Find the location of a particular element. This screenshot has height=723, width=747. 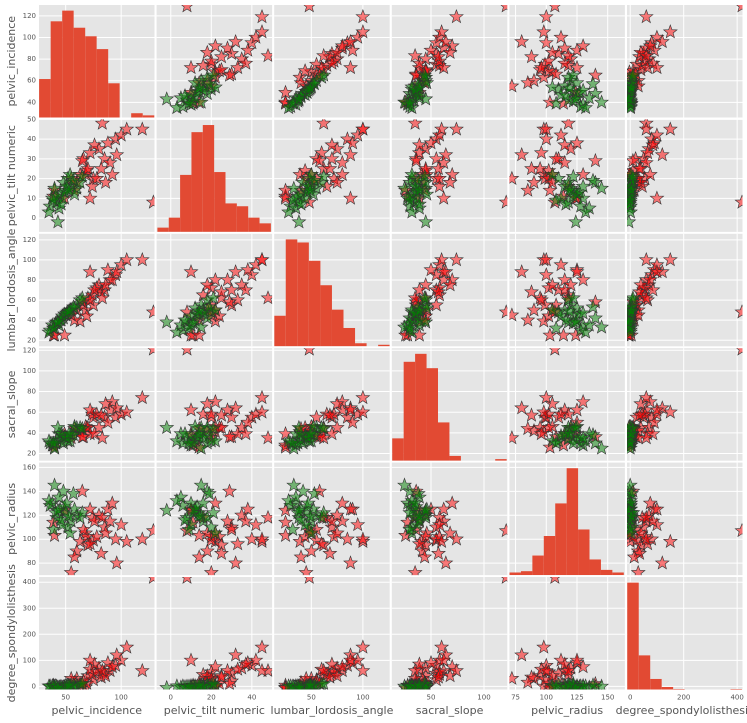

y-tick-label: 200 is located at coordinates (29, 634).